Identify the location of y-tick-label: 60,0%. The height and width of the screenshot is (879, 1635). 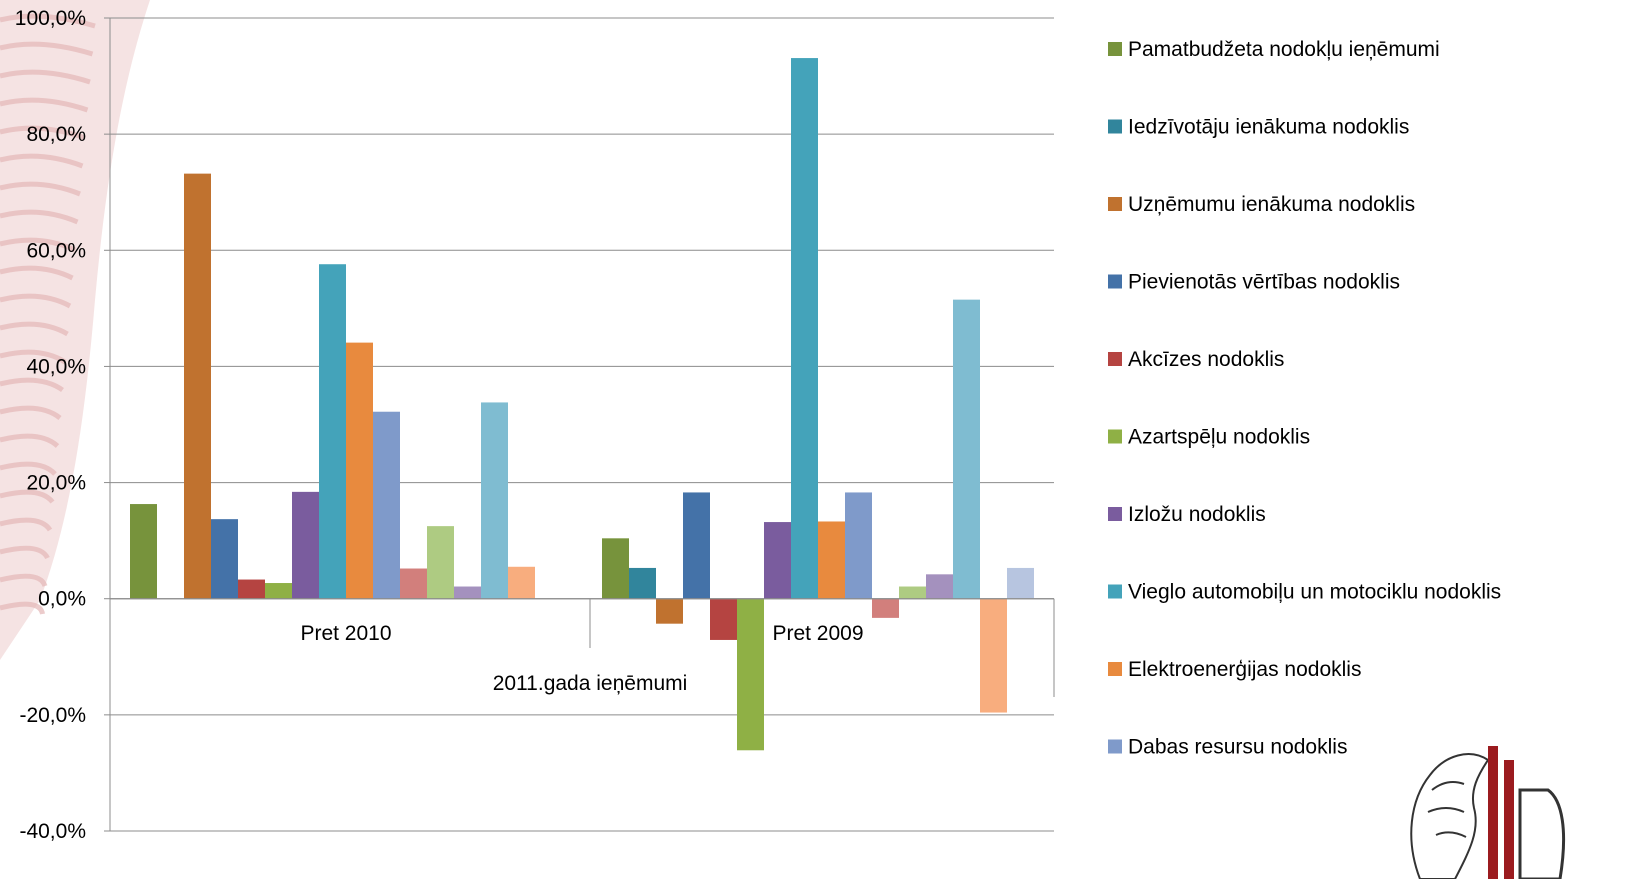
(56, 250).